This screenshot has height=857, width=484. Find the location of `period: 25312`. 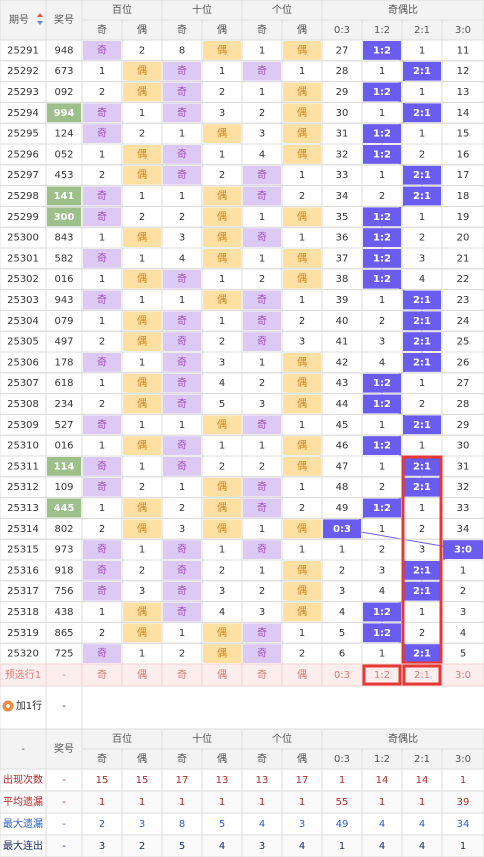

period: 25312 is located at coordinates (23, 487).